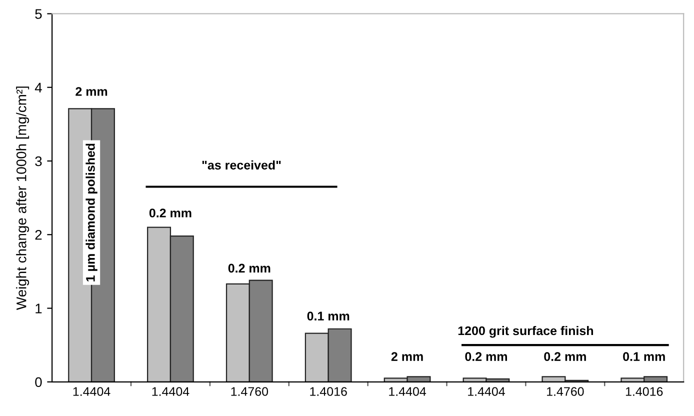 The height and width of the screenshot is (416, 694). What do you see at coordinates (38, 87) in the screenshot?
I see `y-tick-label: 4` at bounding box center [38, 87].